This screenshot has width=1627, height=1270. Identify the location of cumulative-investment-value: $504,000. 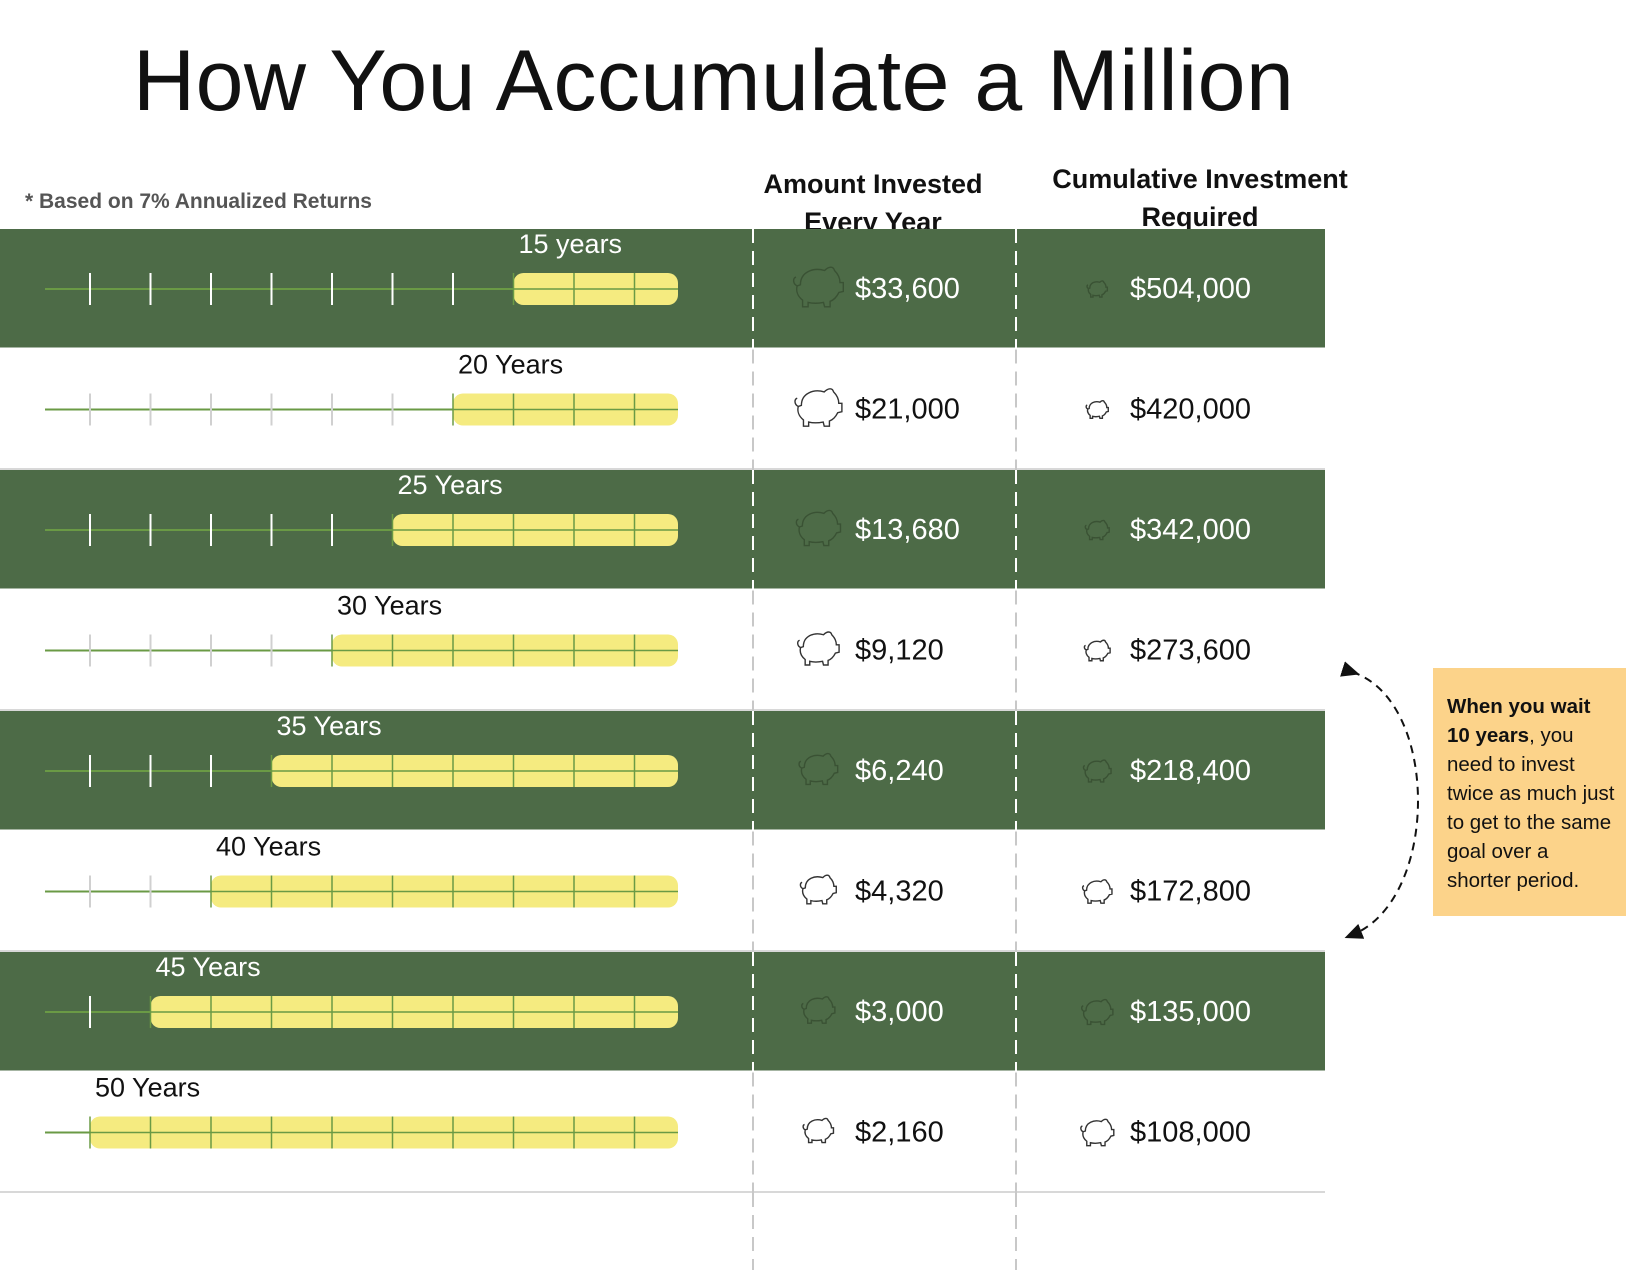
(1190, 289).